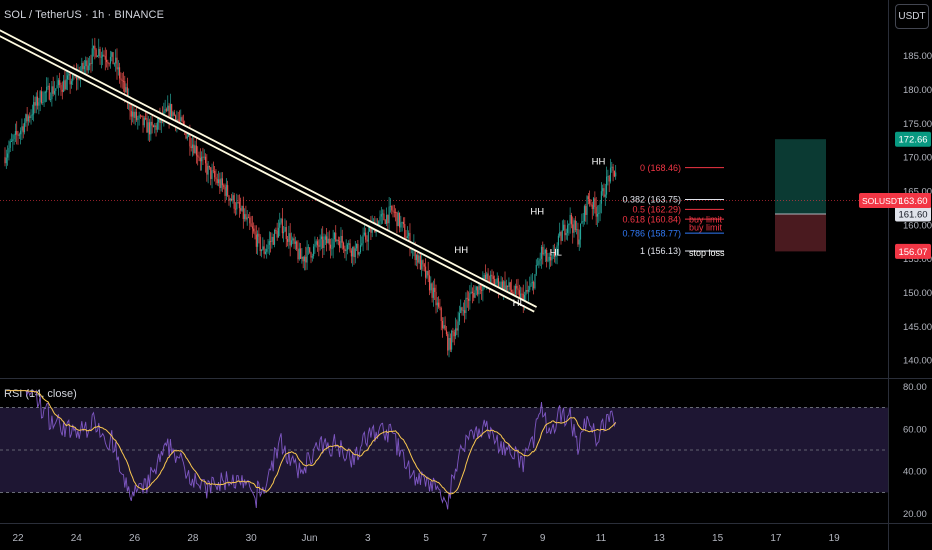 The height and width of the screenshot is (550, 932). I want to click on currency-button: USDT, so click(912, 16).